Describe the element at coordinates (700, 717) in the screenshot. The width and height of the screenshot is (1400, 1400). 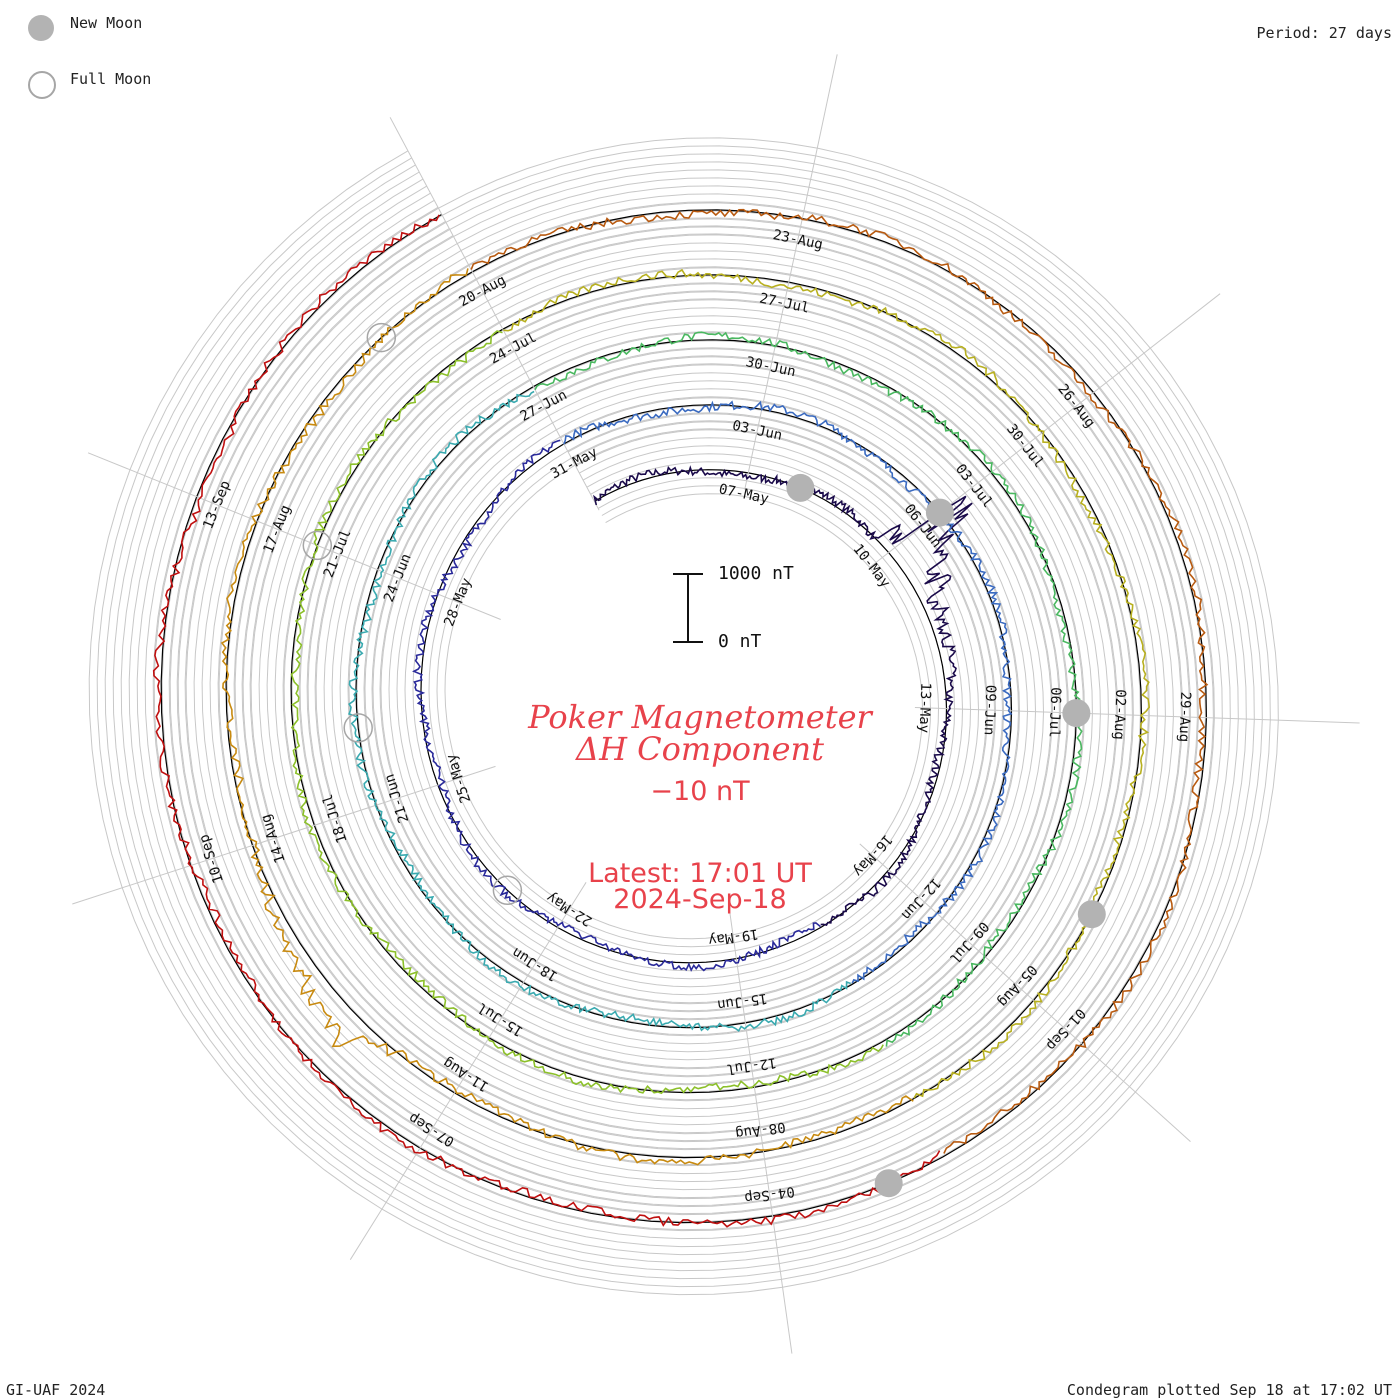
I see `chart-title: Poker Magnetometer` at that location.